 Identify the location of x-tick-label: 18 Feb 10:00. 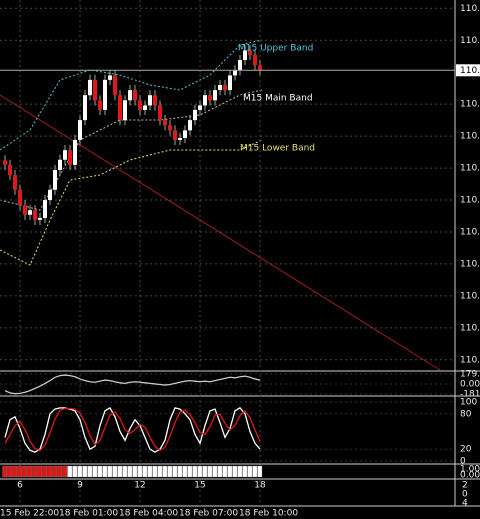
(268, 514).